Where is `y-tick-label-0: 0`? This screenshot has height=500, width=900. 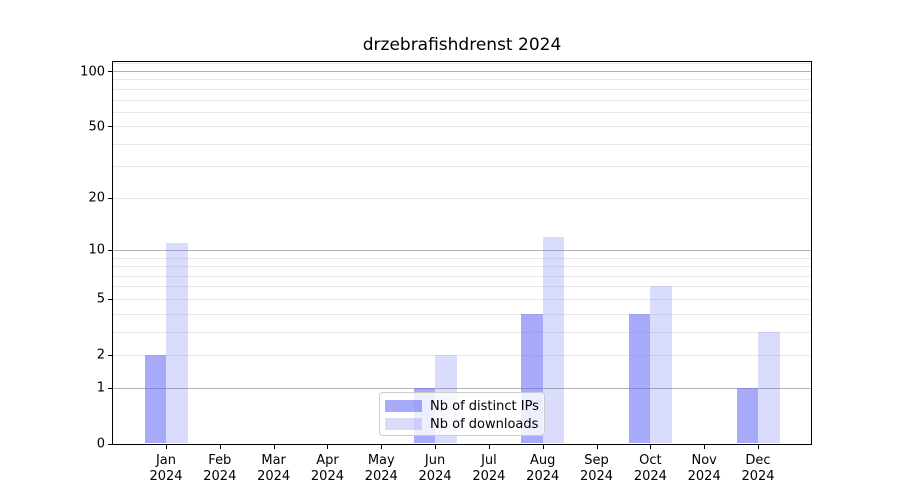
y-tick-label-0: 0 is located at coordinates (100, 444).